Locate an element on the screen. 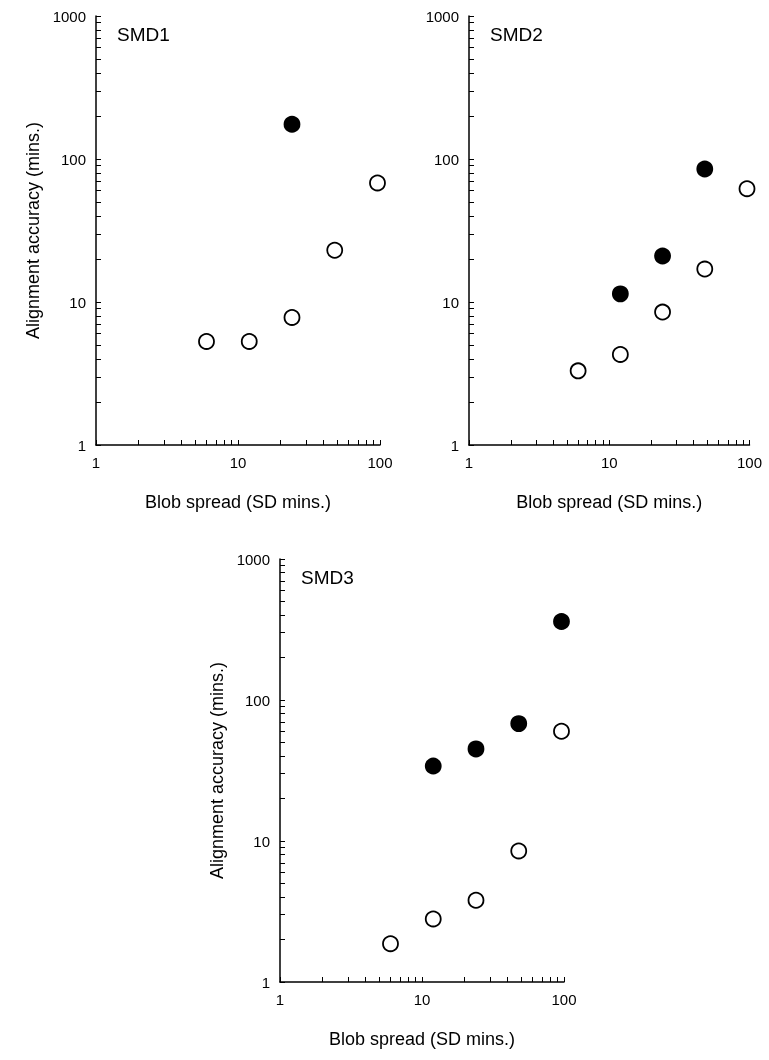 The width and height of the screenshot is (769, 1060). chart-title: SMD3 is located at coordinates (327, 577).